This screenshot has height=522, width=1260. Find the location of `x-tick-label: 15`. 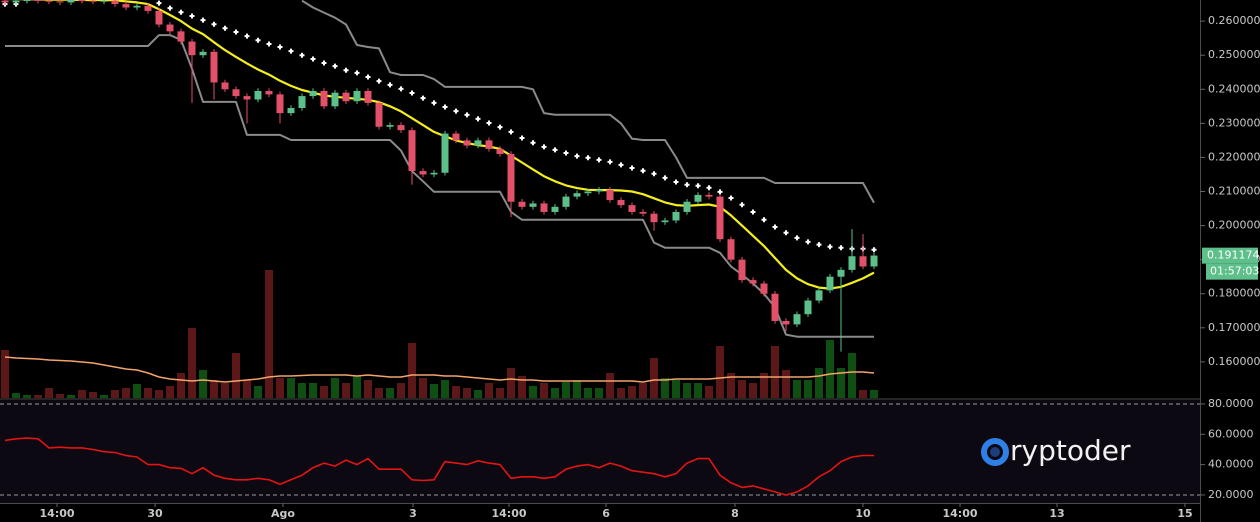

x-tick-label: 15 is located at coordinates (1184, 513).